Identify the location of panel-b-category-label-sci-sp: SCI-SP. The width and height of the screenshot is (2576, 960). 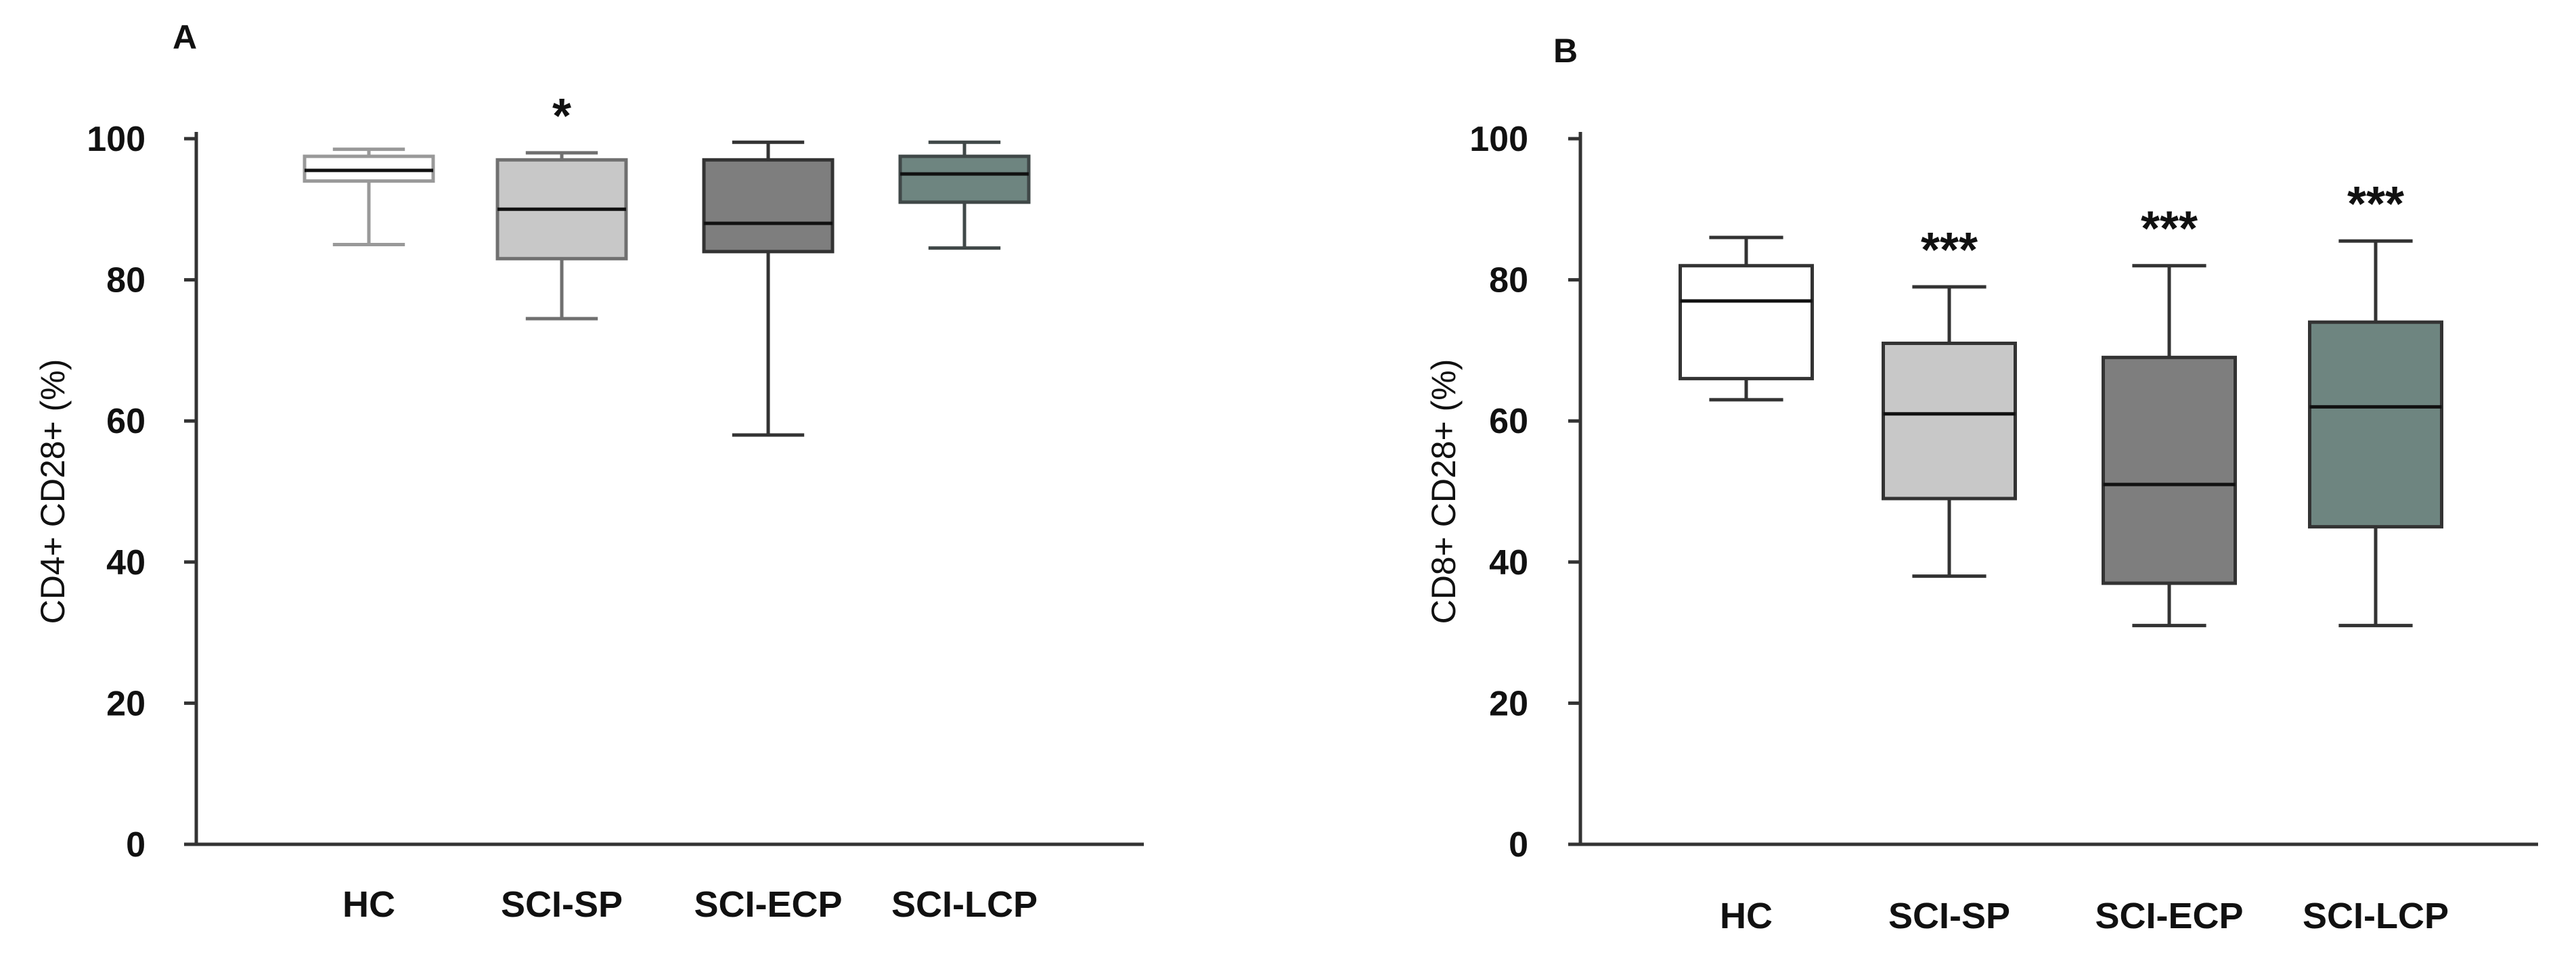
(1949, 916).